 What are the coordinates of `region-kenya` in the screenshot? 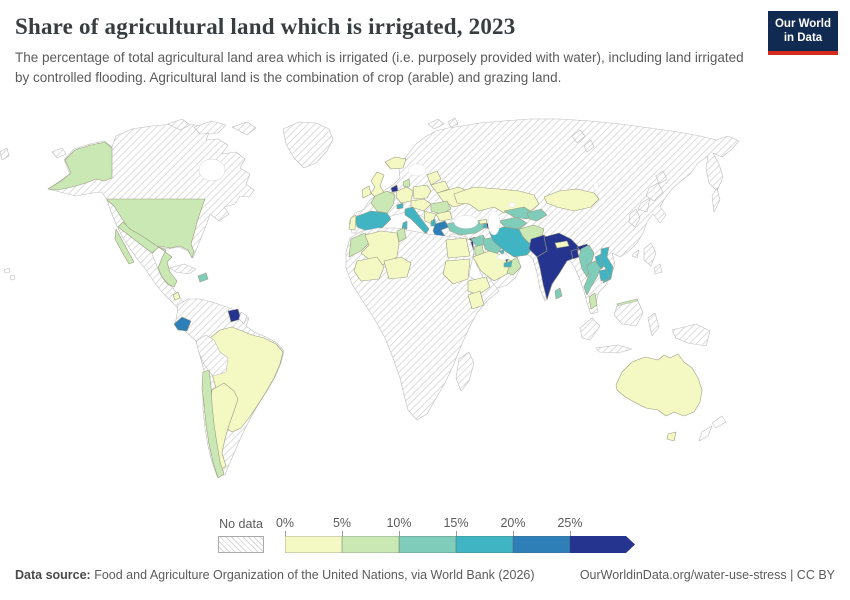 It's located at (476, 300).